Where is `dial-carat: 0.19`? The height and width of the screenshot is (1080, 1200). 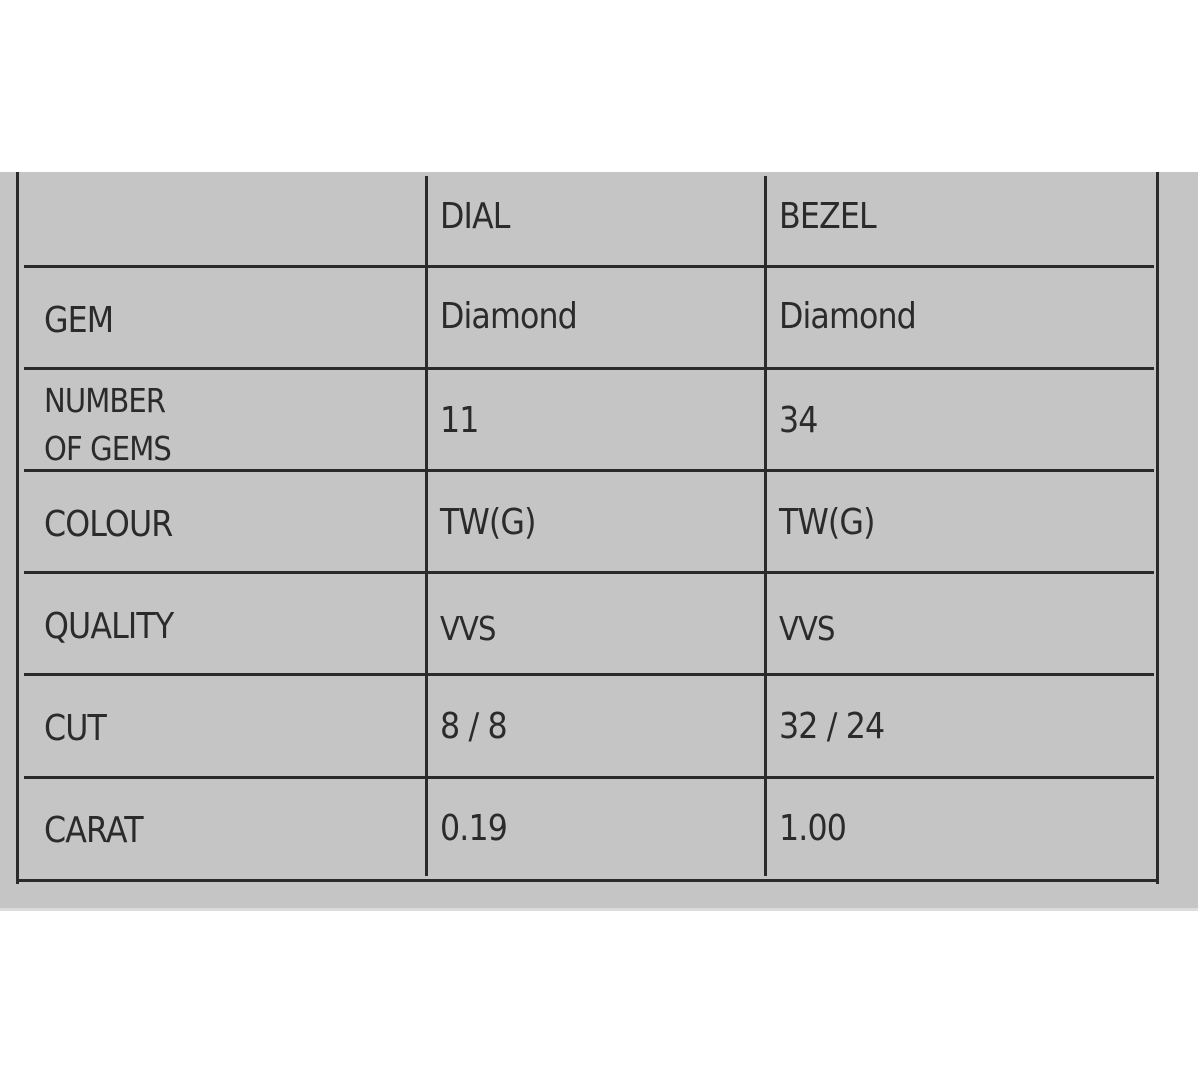
dial-carat: 0.19 is located at coordinates (474, 828).